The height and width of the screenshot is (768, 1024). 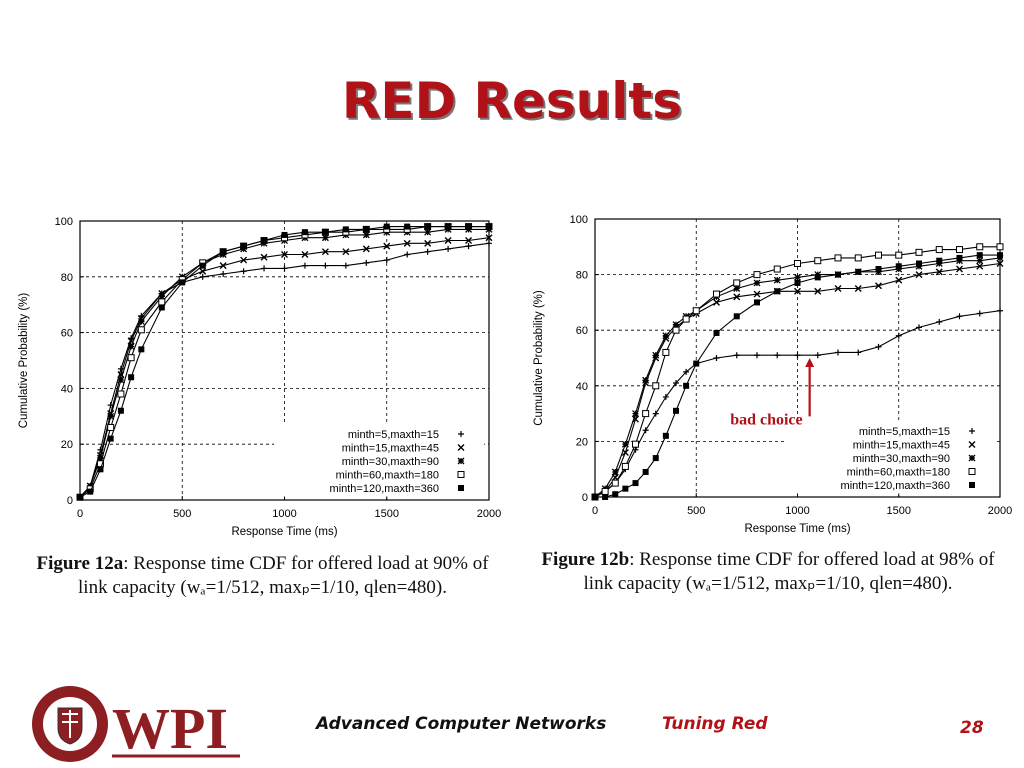 What do you see at coordinates (797, 372) in the screenshot?
I see `series-square-open` at bounding box center [797, 372].